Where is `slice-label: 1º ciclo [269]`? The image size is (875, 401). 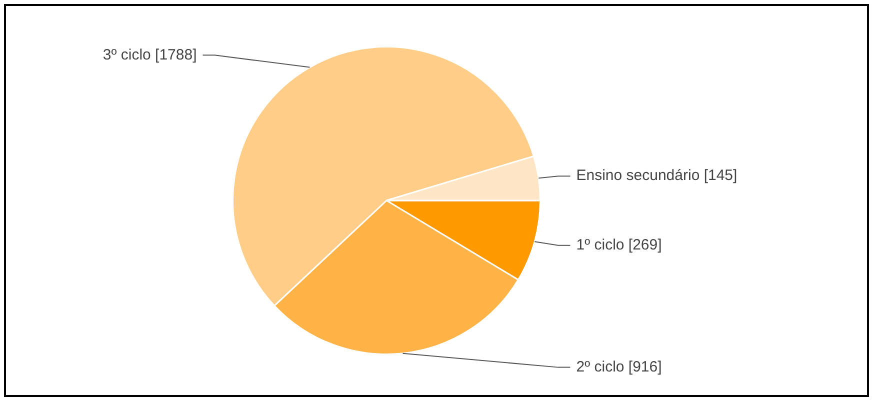 slice-label: 1º ciclo [269] is located at coordinates (619, 245).